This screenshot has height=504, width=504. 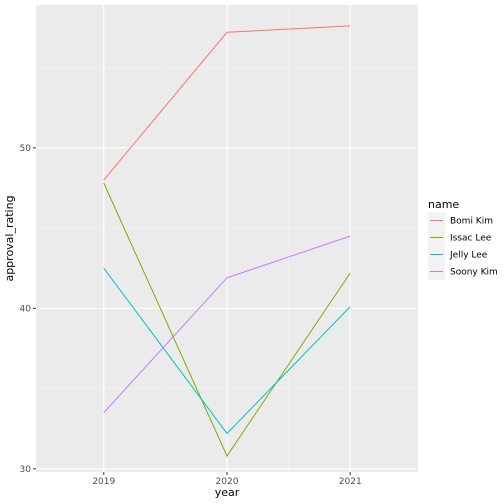 I want to click on legend-label-jelly-lee: Jelly Lee, so click(x=468, y=256).